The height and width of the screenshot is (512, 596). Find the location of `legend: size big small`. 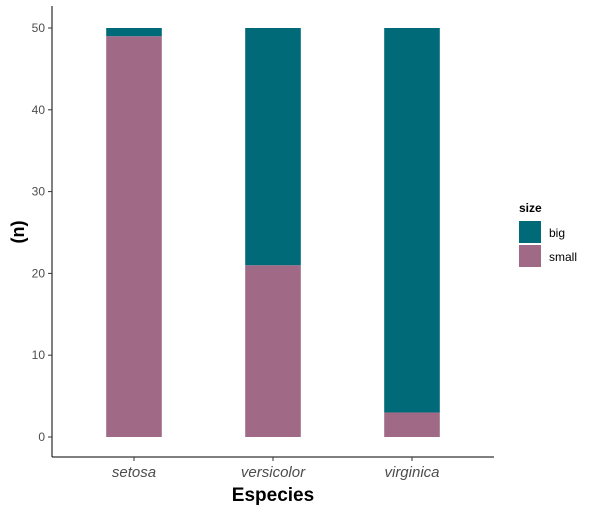

legend: size big small is located at coordinates (548, 234).